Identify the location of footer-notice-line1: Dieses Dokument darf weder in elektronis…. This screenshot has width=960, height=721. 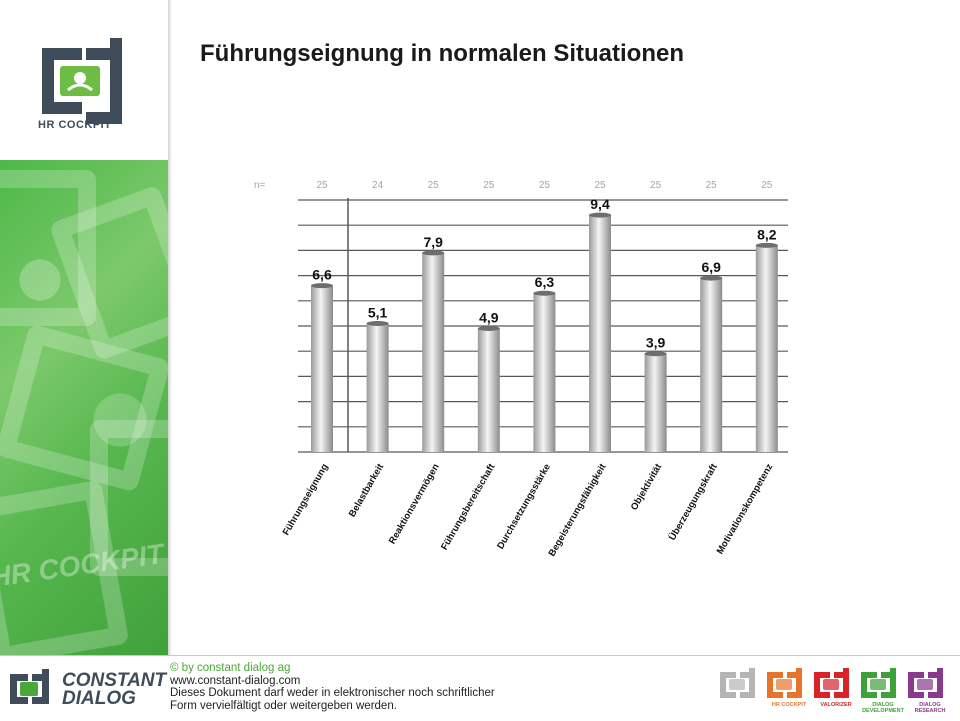
(332, 693).